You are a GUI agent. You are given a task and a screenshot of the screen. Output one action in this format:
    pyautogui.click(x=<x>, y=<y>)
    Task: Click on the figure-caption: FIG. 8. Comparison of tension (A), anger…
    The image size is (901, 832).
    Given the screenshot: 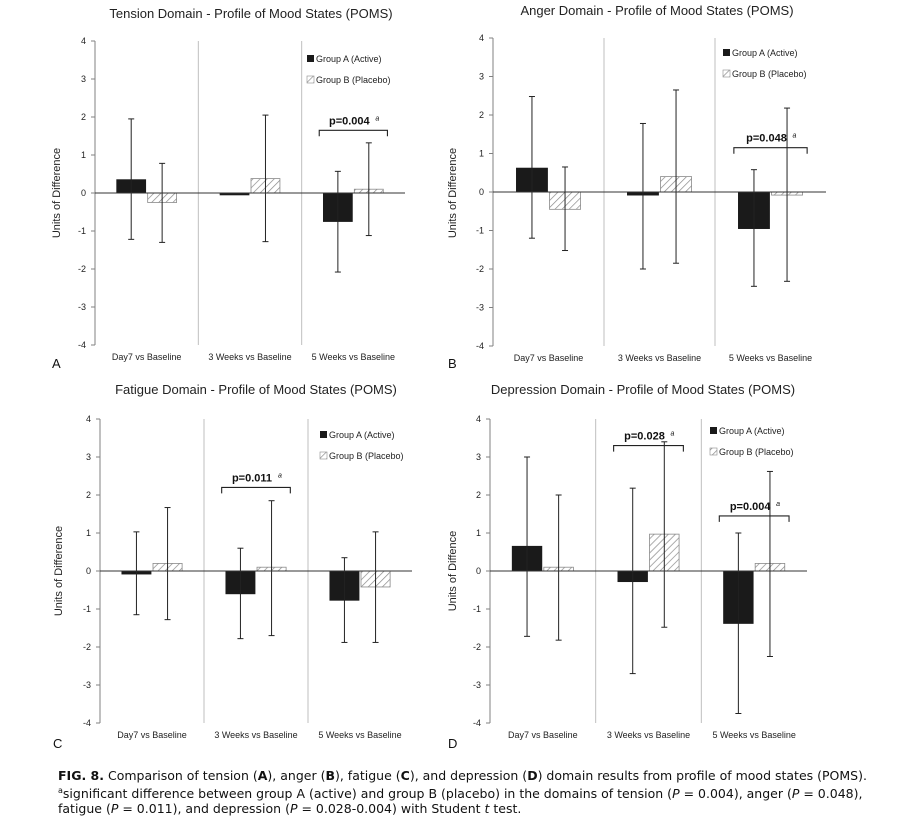 What is the action you would take?
    pyautogui.click(x=473, y=792)
    